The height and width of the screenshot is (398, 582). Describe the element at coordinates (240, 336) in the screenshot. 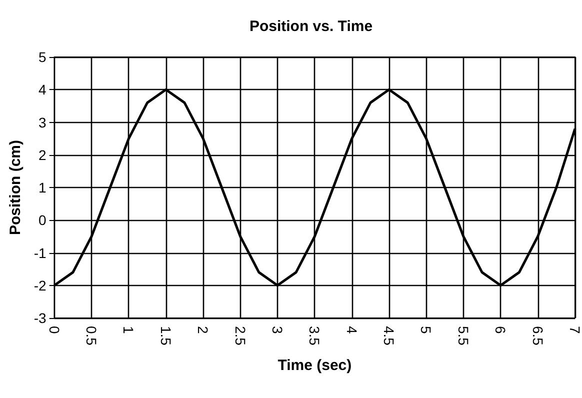

I see `x-tick-label: 2.5` at that location.